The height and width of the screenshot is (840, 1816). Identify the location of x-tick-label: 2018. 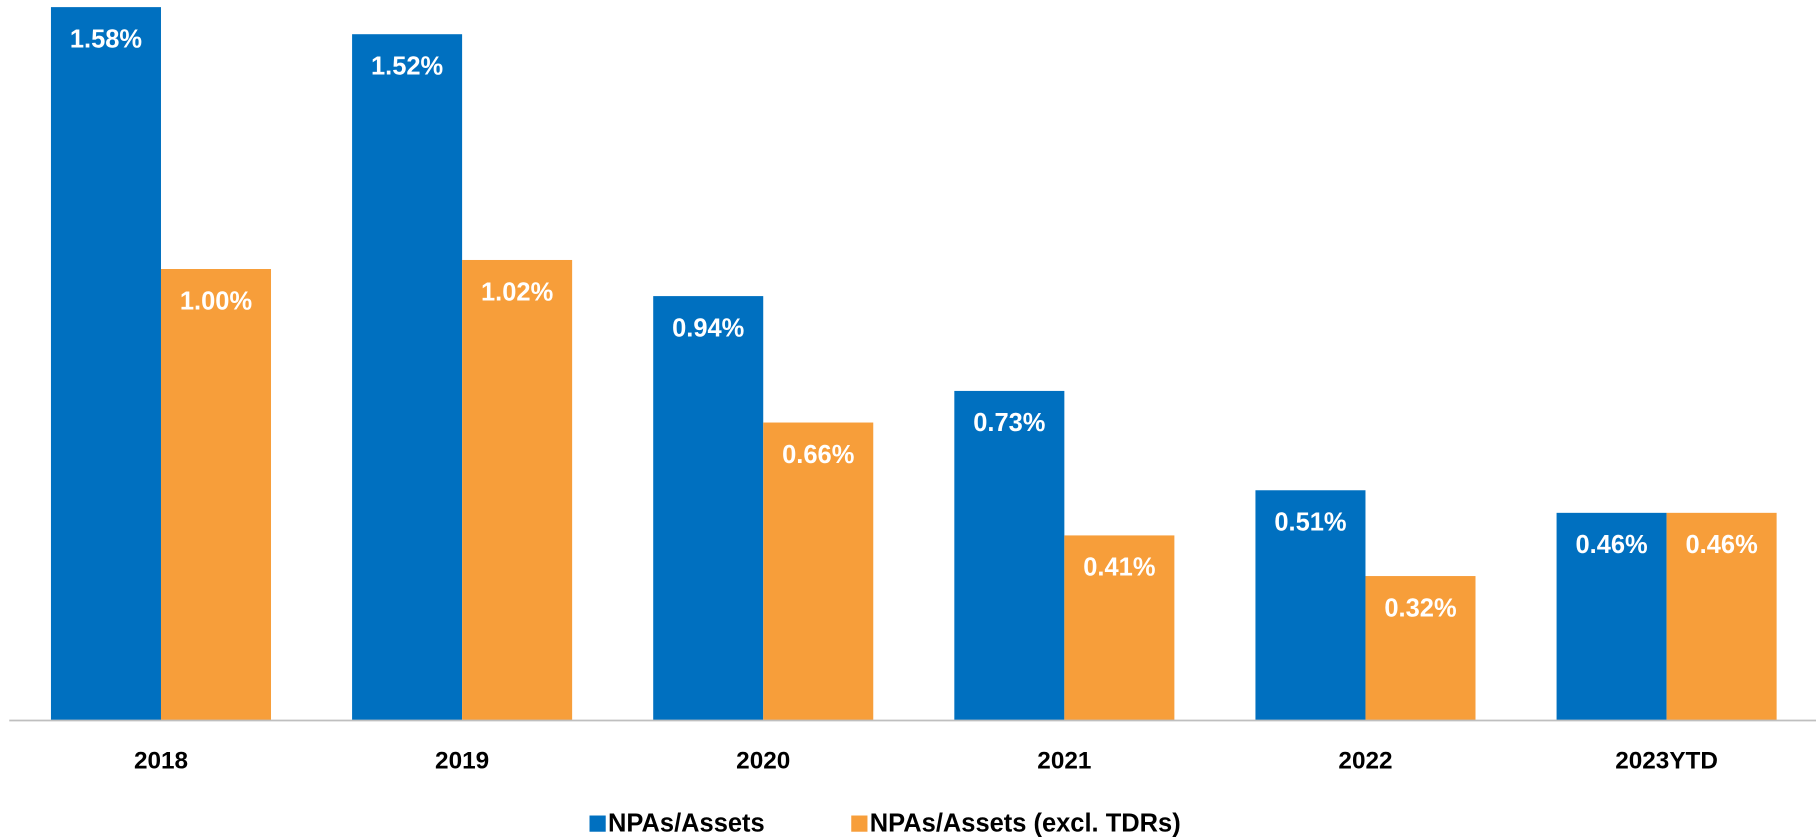
(161, 761).